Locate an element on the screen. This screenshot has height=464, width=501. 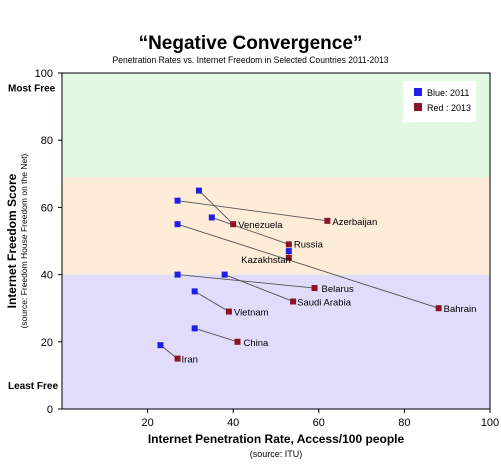
country-label-venezuela: Venezuela is located at coordinates (260, 225).